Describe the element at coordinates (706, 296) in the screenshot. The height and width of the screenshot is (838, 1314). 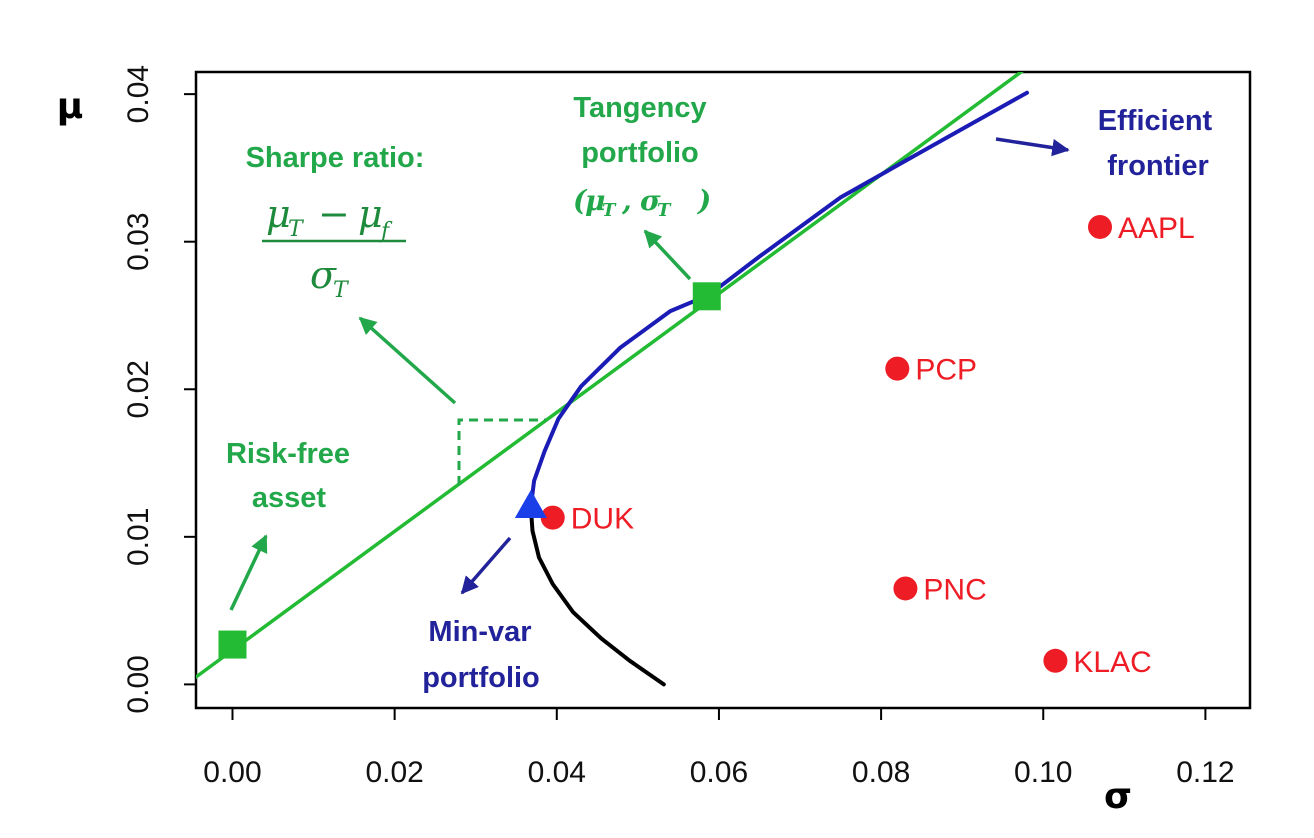
I see `tangency-marker` at that location.